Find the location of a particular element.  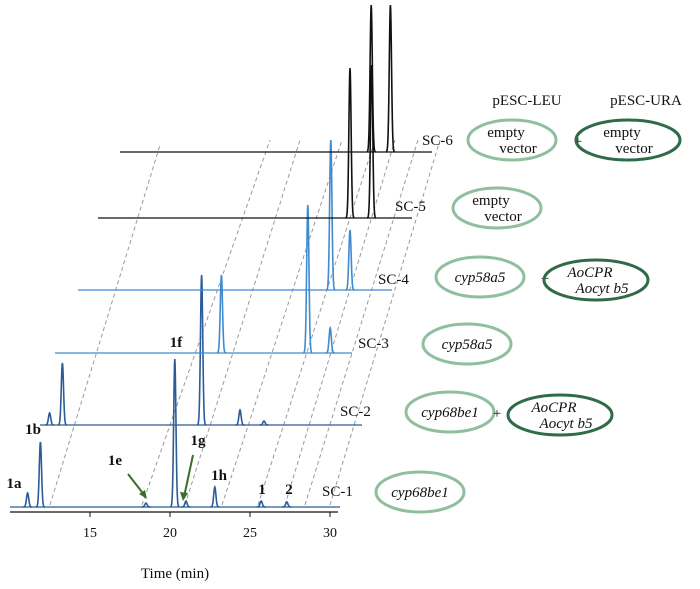

arrow is located at coordinates (188, 476).